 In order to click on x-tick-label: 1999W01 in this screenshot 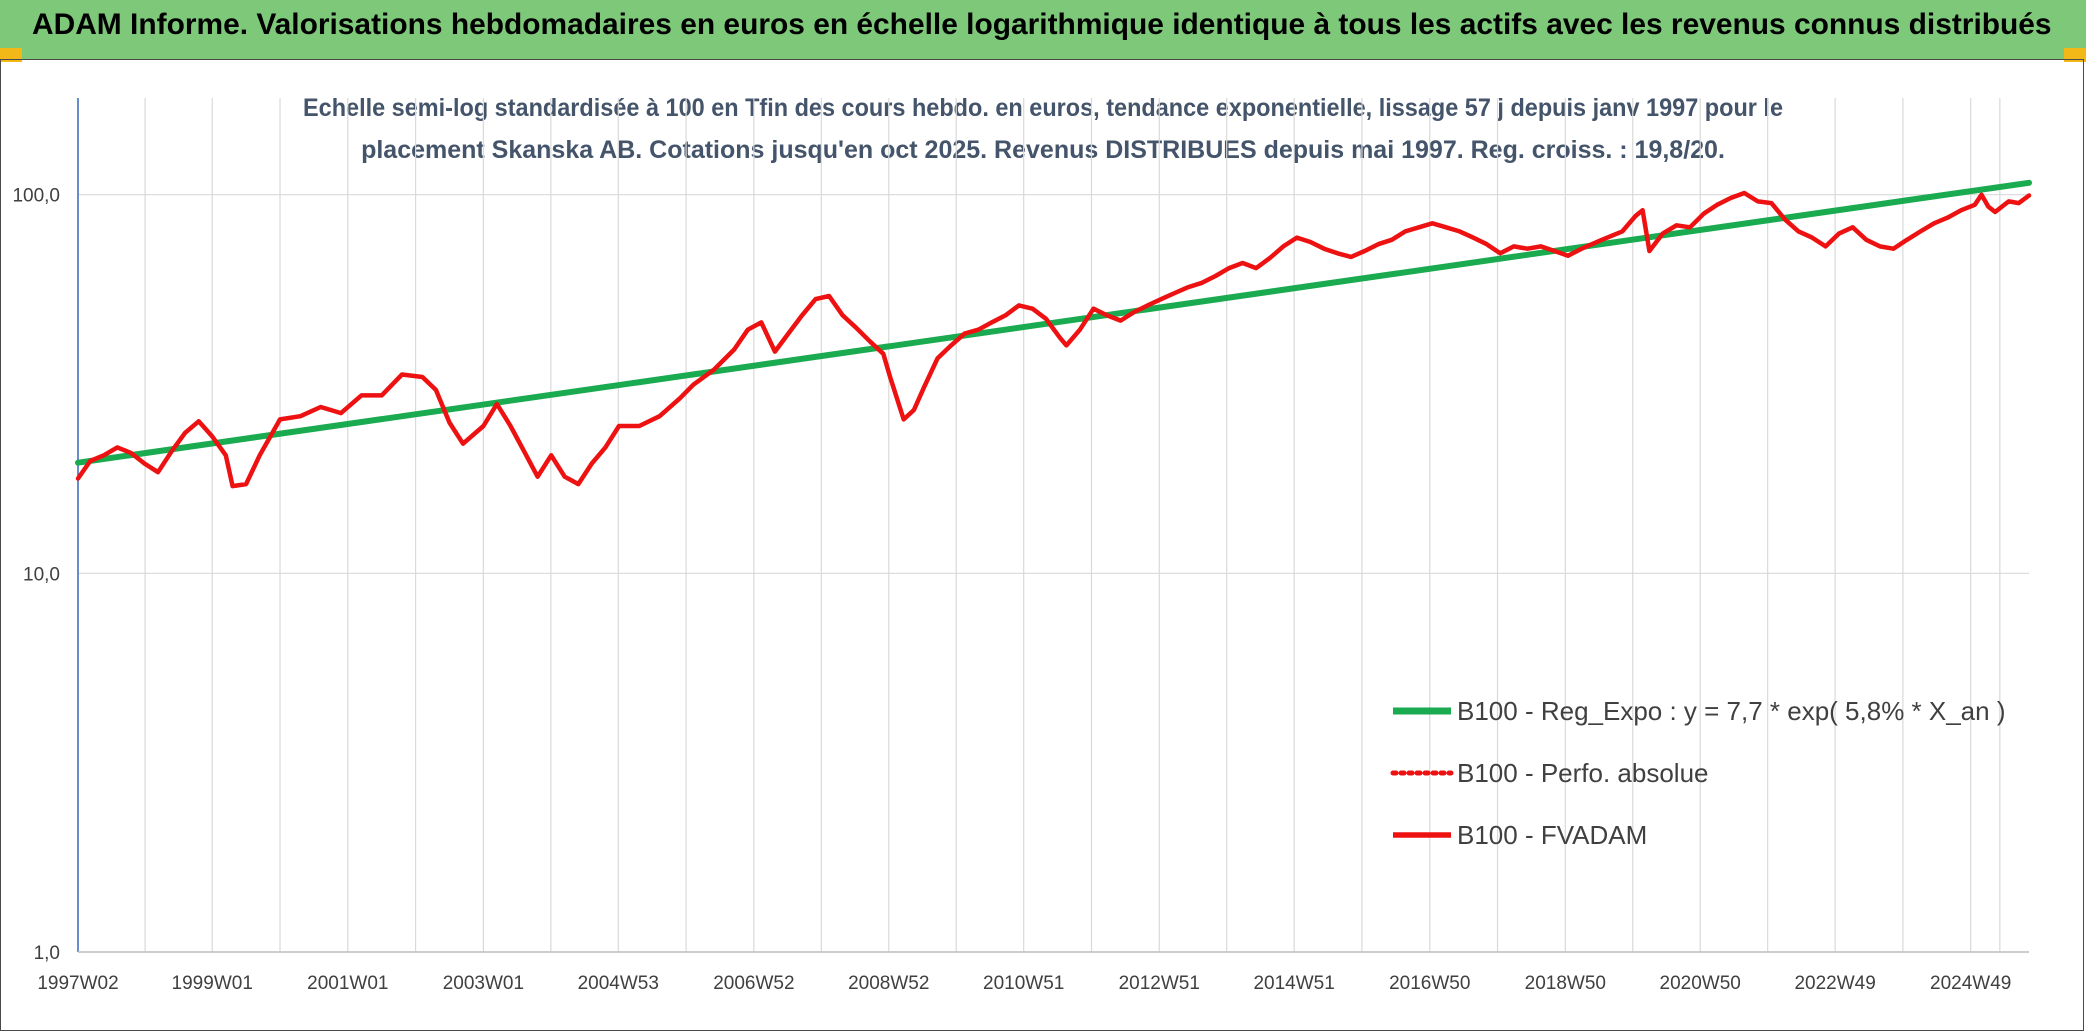, I will do `click(212, 983)`.